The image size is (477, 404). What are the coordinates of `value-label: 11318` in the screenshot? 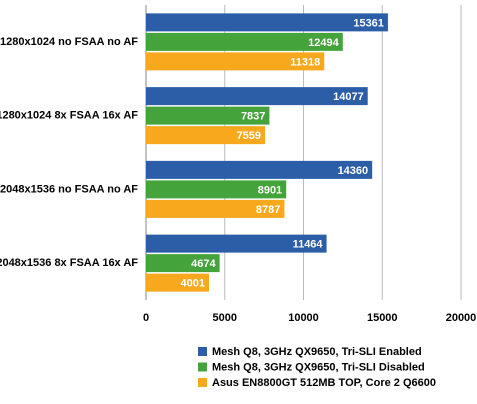 It's located at (305, 62).